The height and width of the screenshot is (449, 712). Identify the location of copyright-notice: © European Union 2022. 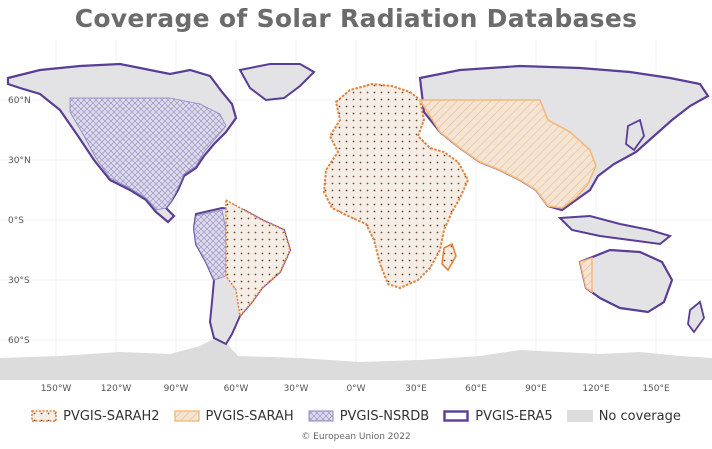
(356, 437).